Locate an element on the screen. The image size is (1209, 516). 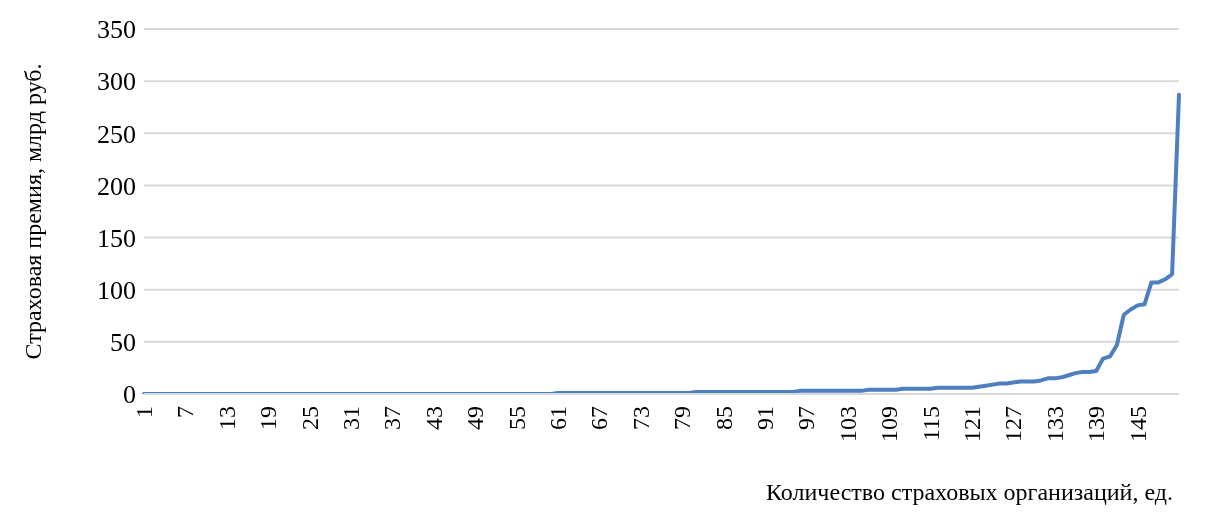
x-tick-label: 13 is located at coordinates (226, 418).